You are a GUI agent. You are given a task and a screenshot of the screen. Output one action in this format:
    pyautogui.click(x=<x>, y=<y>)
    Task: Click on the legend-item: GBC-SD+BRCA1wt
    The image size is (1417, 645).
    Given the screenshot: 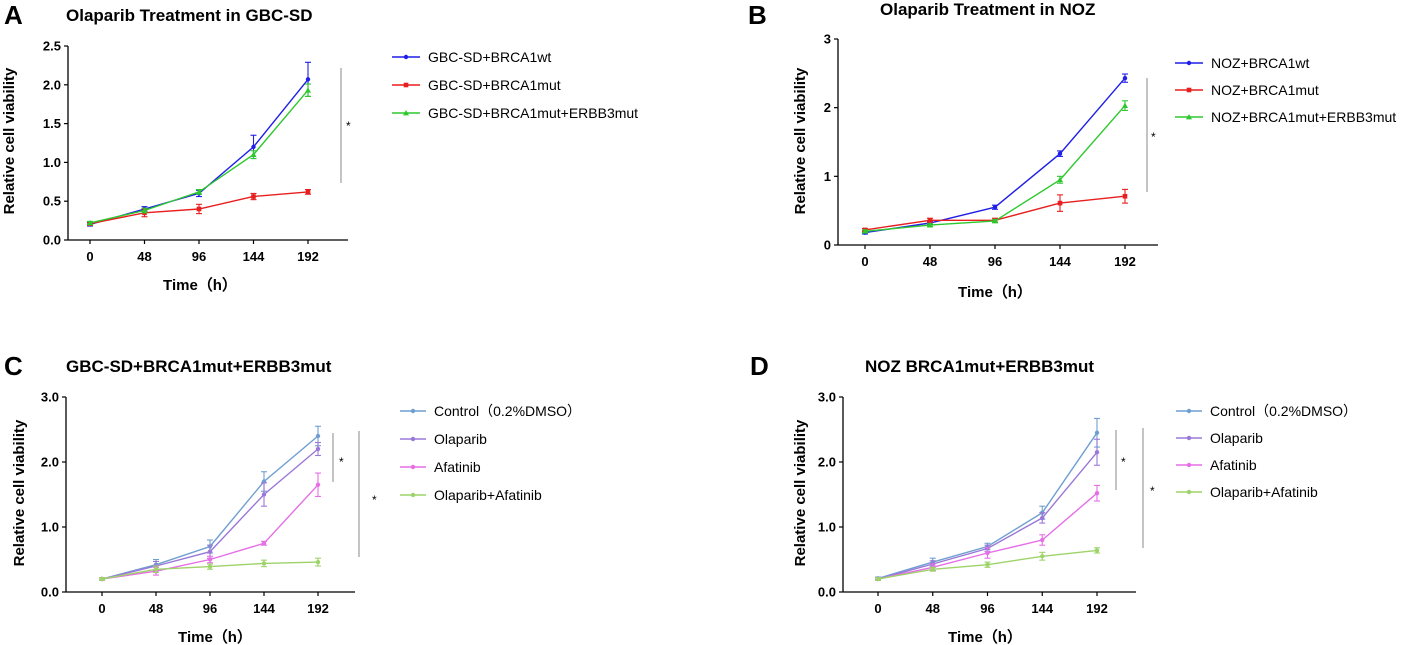 What is the action you would take?
    pyautogui.click(x=471, y=57)
    